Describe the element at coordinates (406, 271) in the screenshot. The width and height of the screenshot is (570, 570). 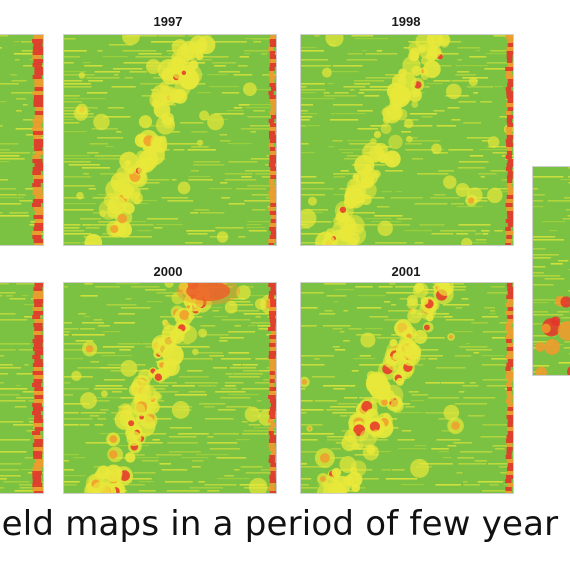
I see `year-label-2001: 2001` at that location.